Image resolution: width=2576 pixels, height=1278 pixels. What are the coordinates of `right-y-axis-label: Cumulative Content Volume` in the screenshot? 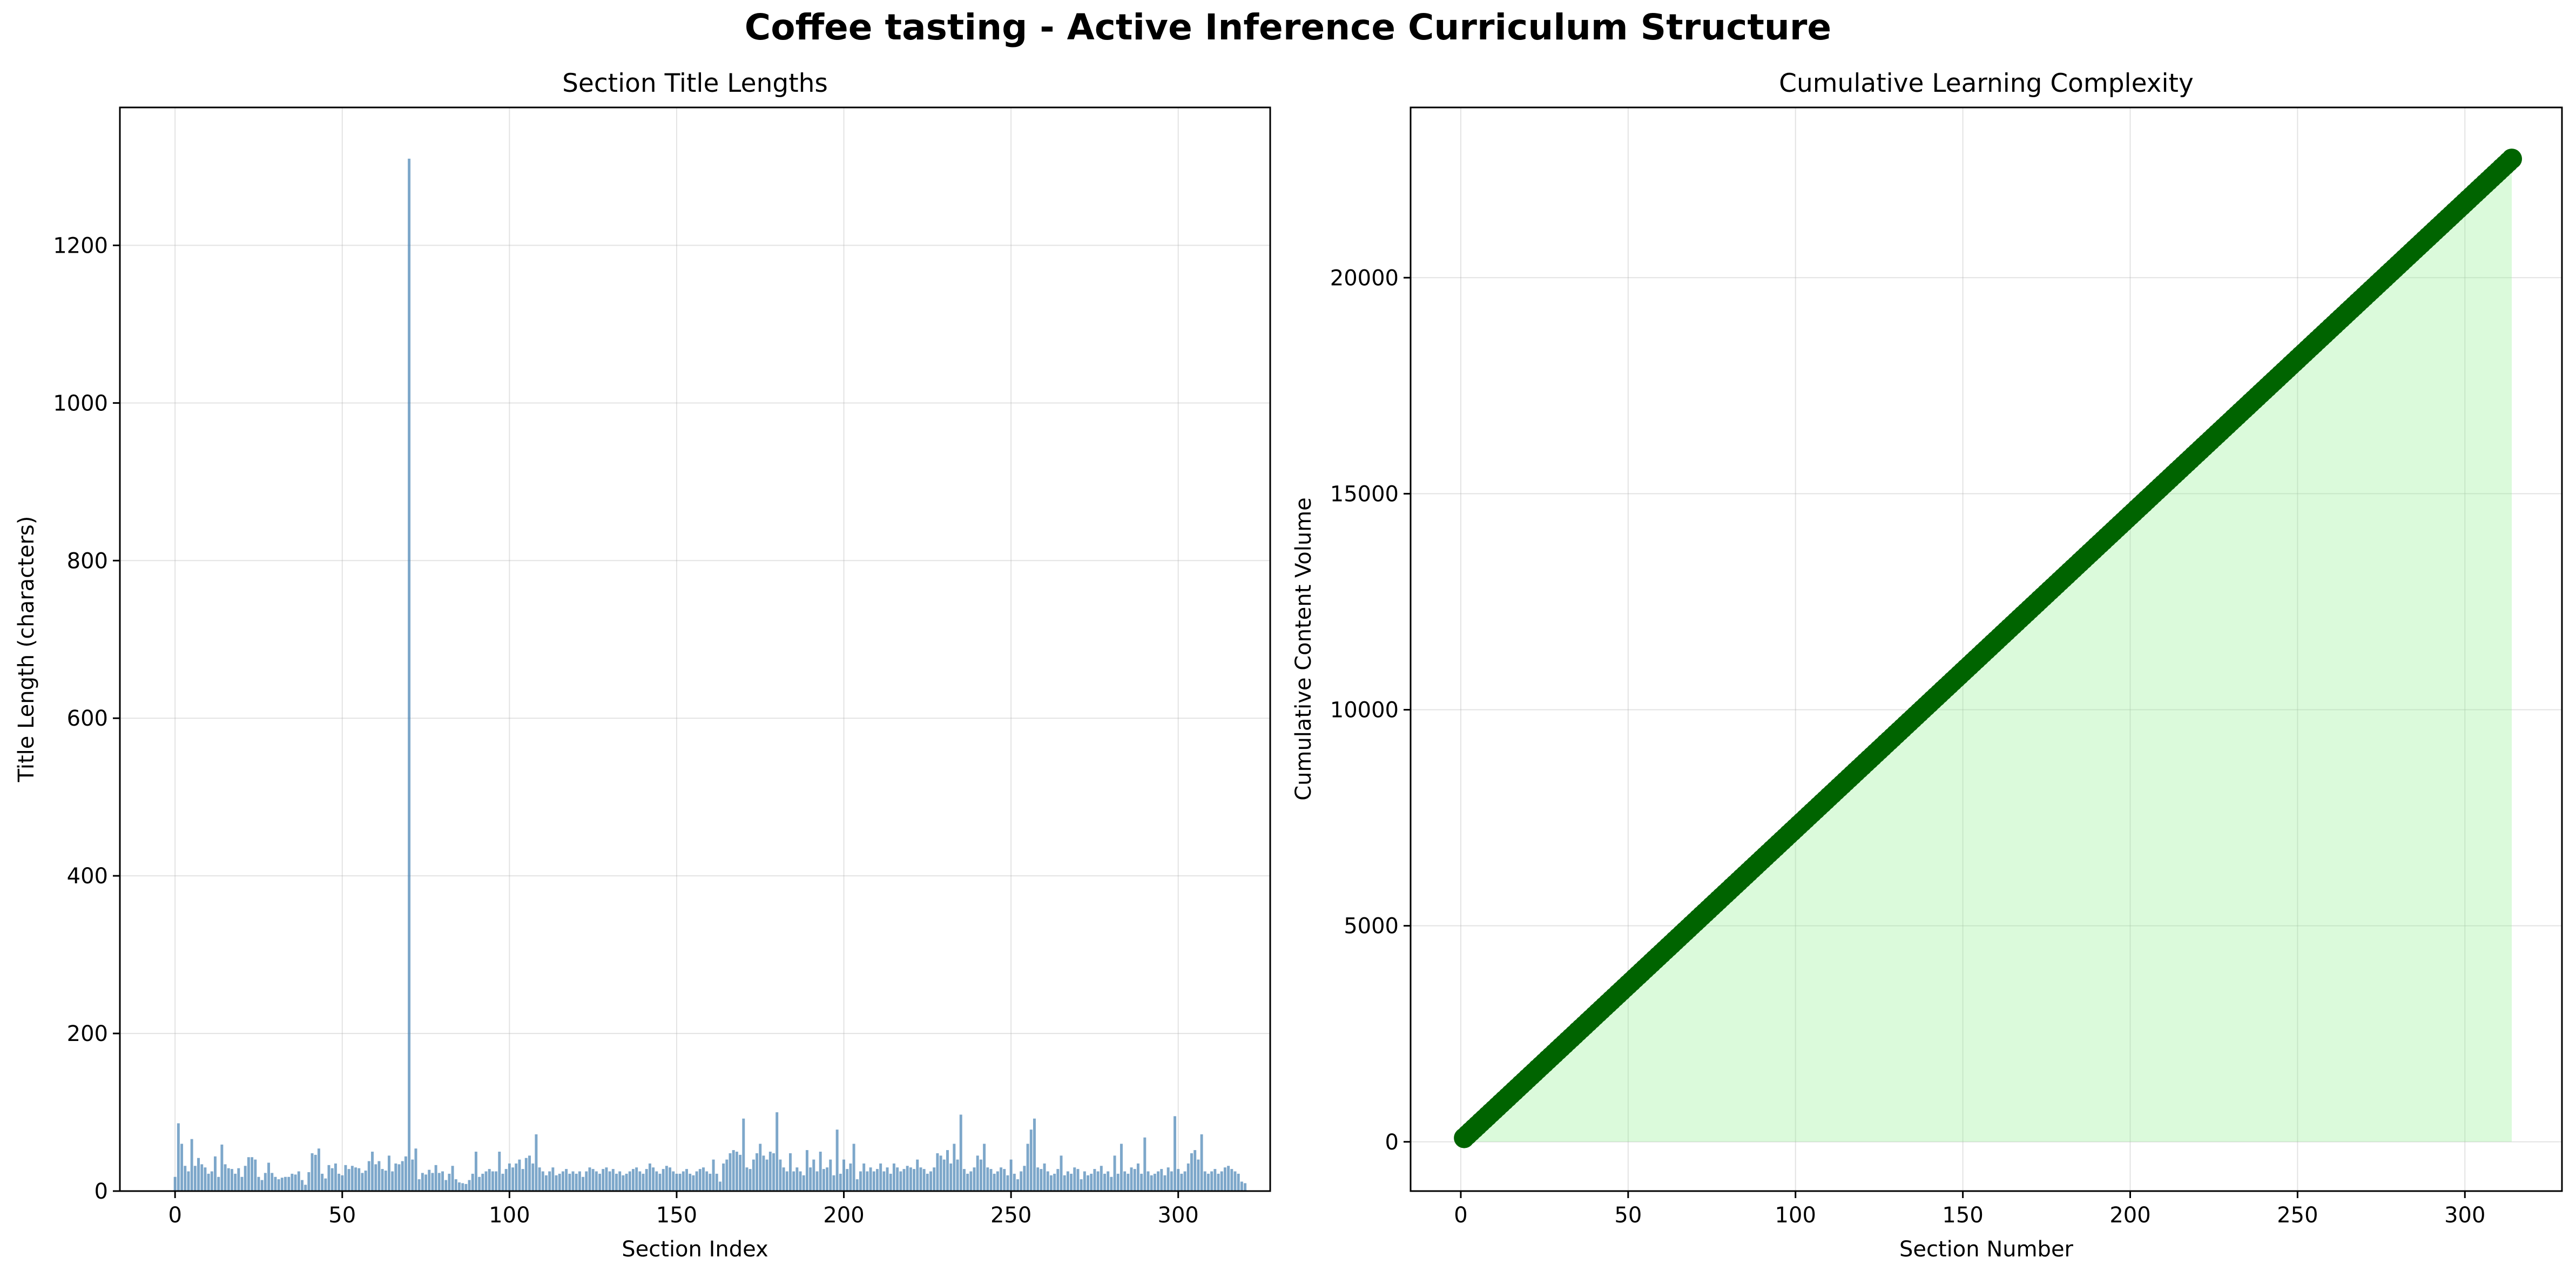 It's located at (1303, 649).